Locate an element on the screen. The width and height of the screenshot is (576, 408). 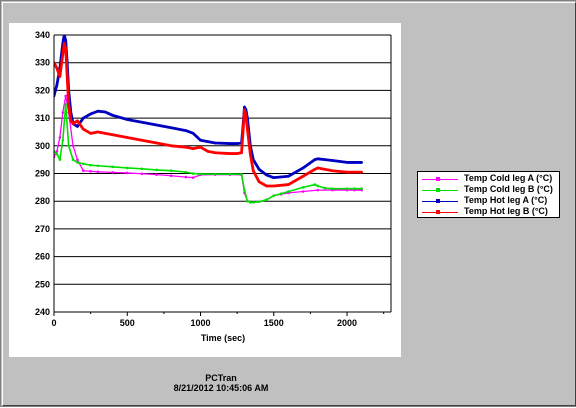
legend-label: Temp Cold leg A (°C) is located at coordinates (508, 178).